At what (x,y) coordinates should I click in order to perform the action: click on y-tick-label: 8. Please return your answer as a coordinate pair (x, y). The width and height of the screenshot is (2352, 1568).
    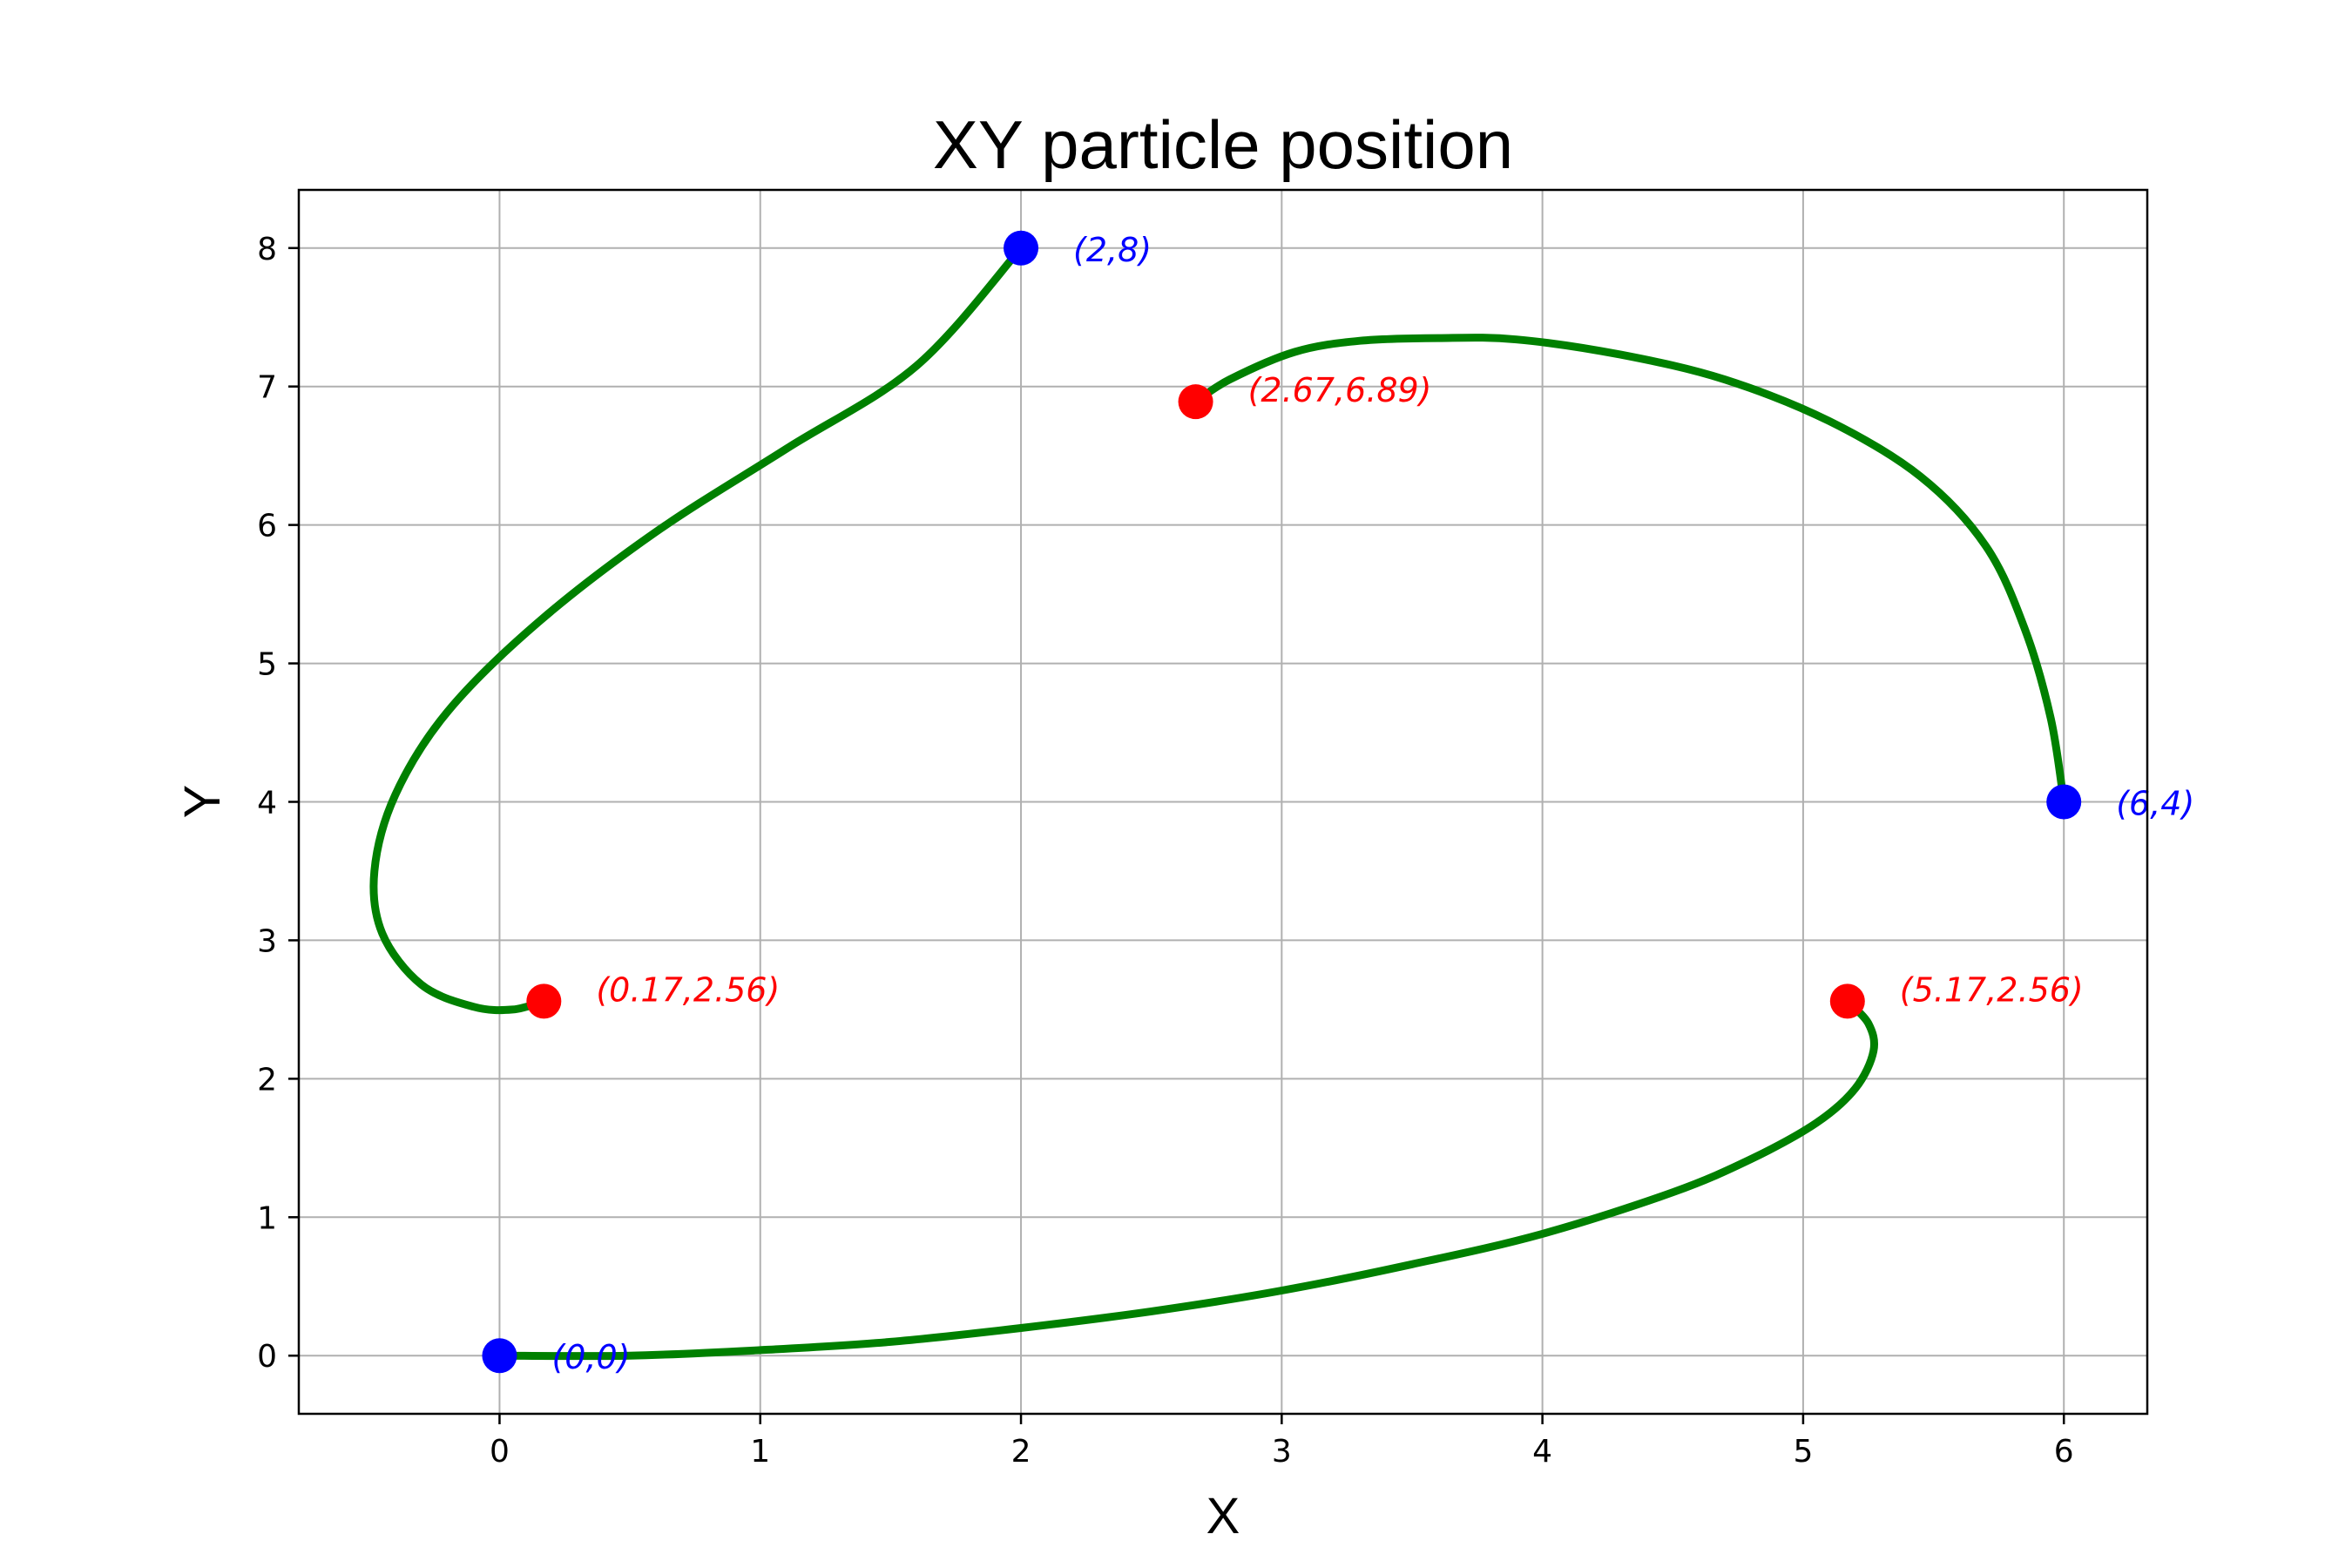
    Looking at the image, I should click on (267, 250).